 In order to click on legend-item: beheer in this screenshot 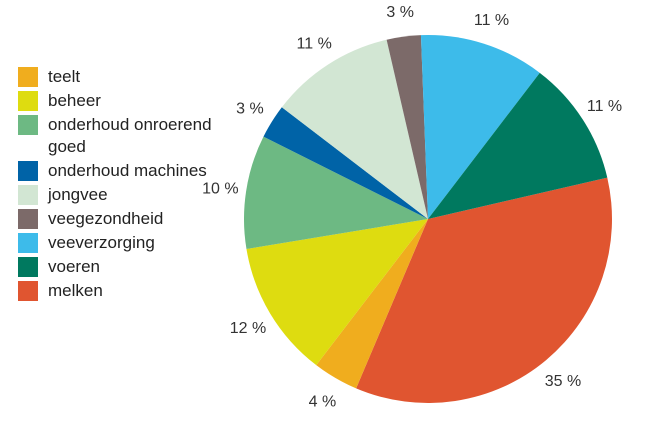, I will do `click(118, 101)`.